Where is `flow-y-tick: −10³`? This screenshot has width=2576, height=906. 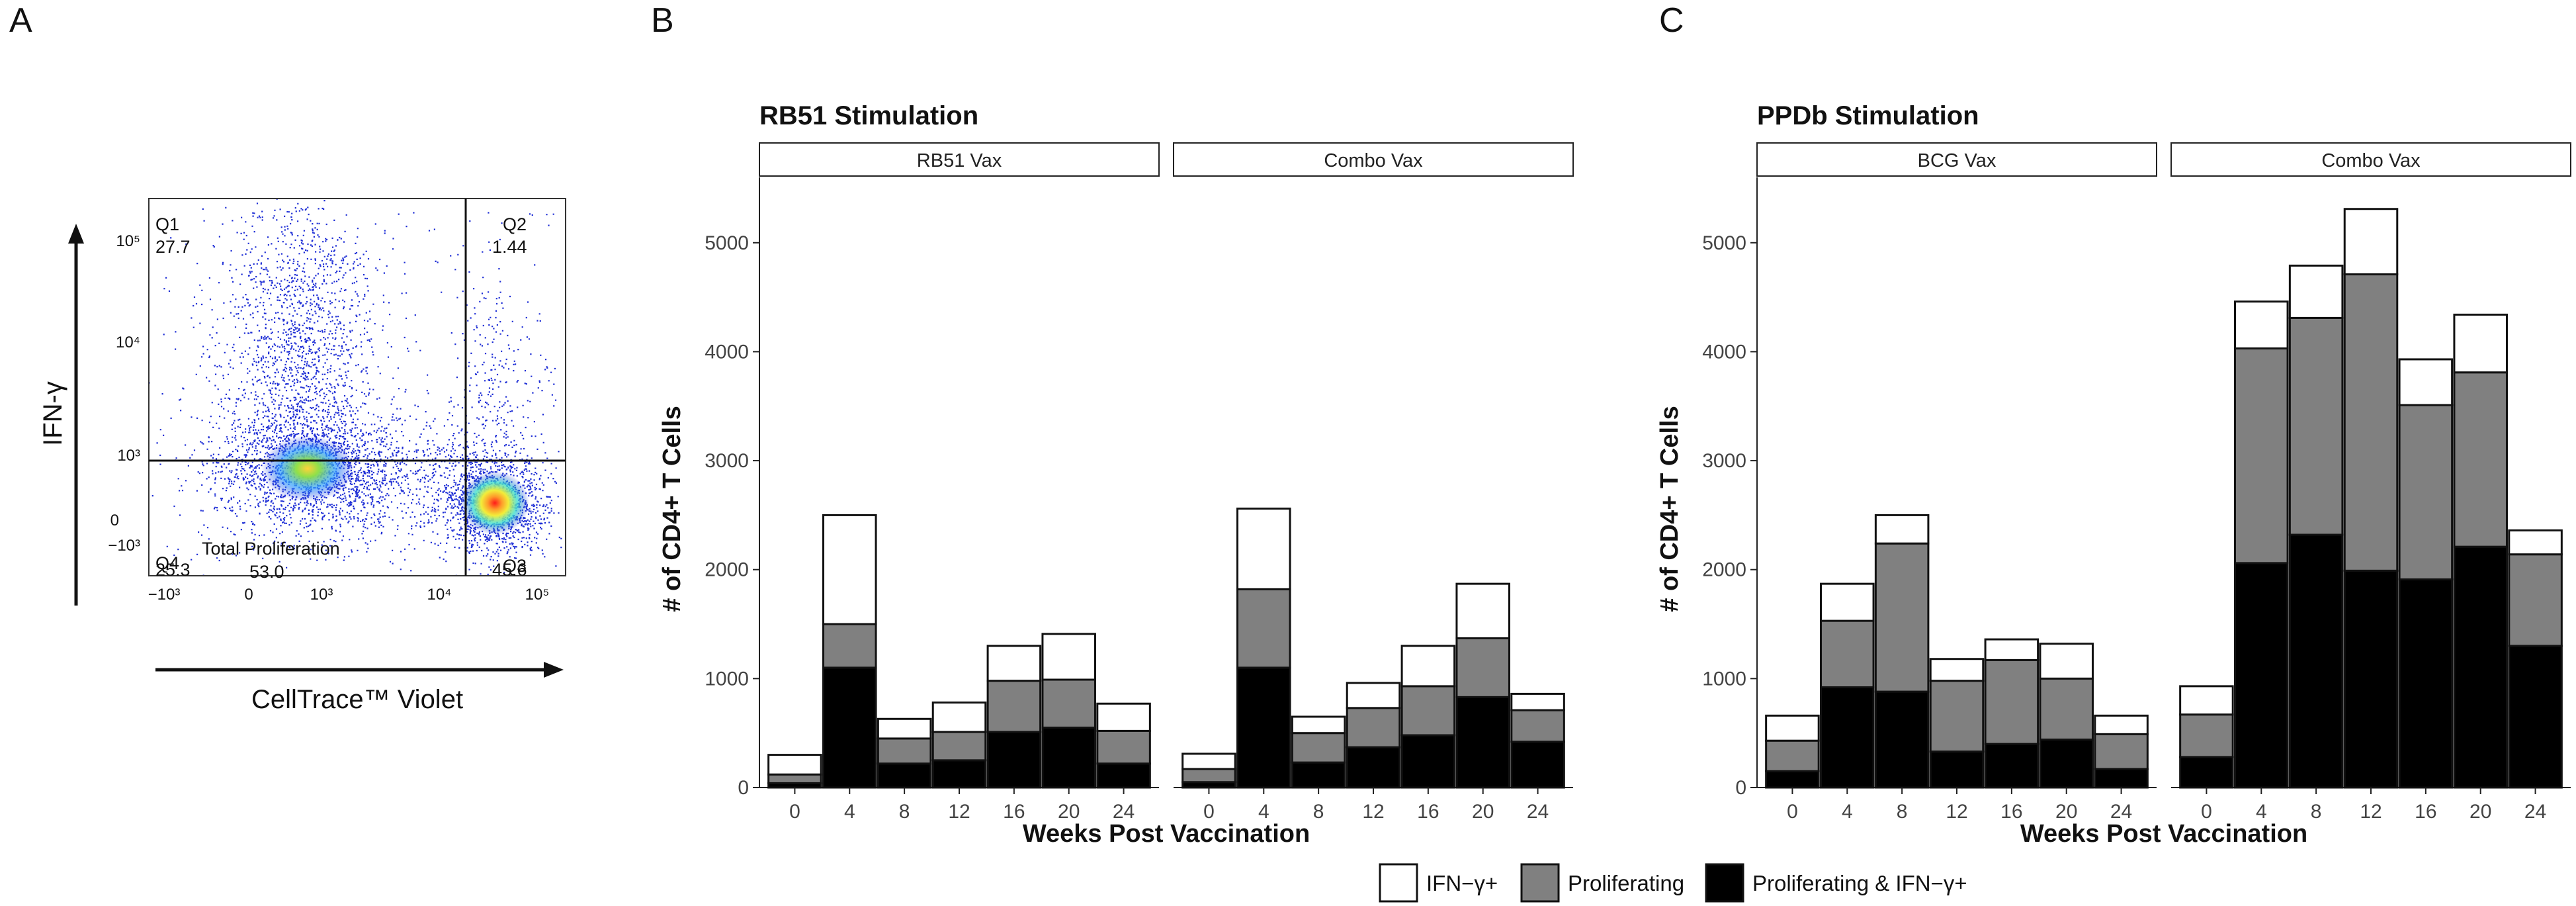
flow-y-tick: −10³ is located at coordinates (124, 546).